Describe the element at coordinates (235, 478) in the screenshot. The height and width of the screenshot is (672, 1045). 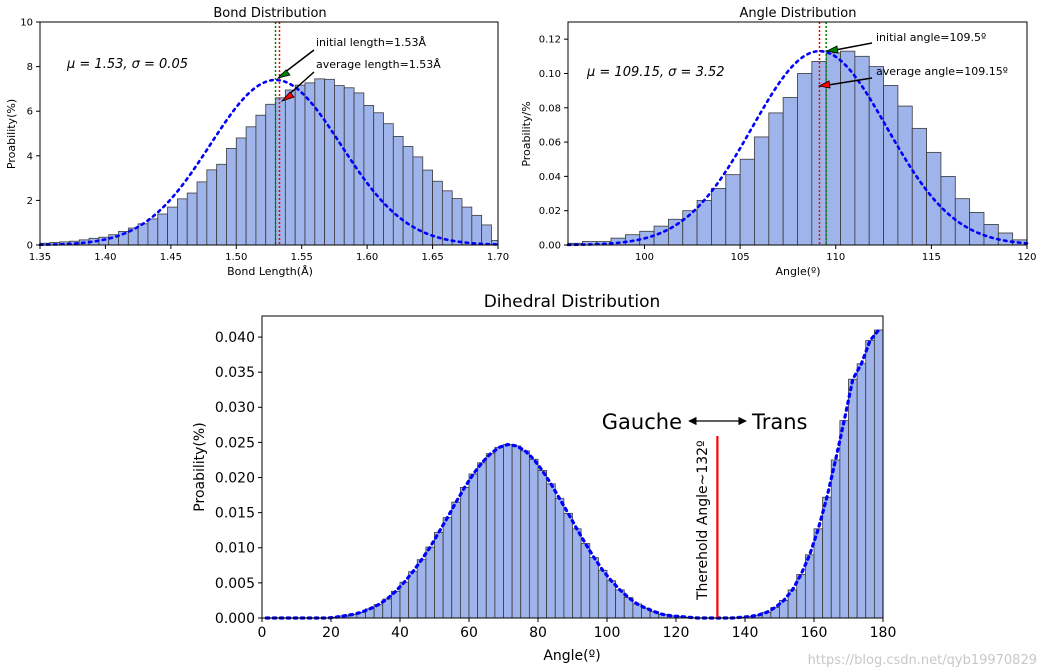
I see `y-tick-label: 0.020` at that location.